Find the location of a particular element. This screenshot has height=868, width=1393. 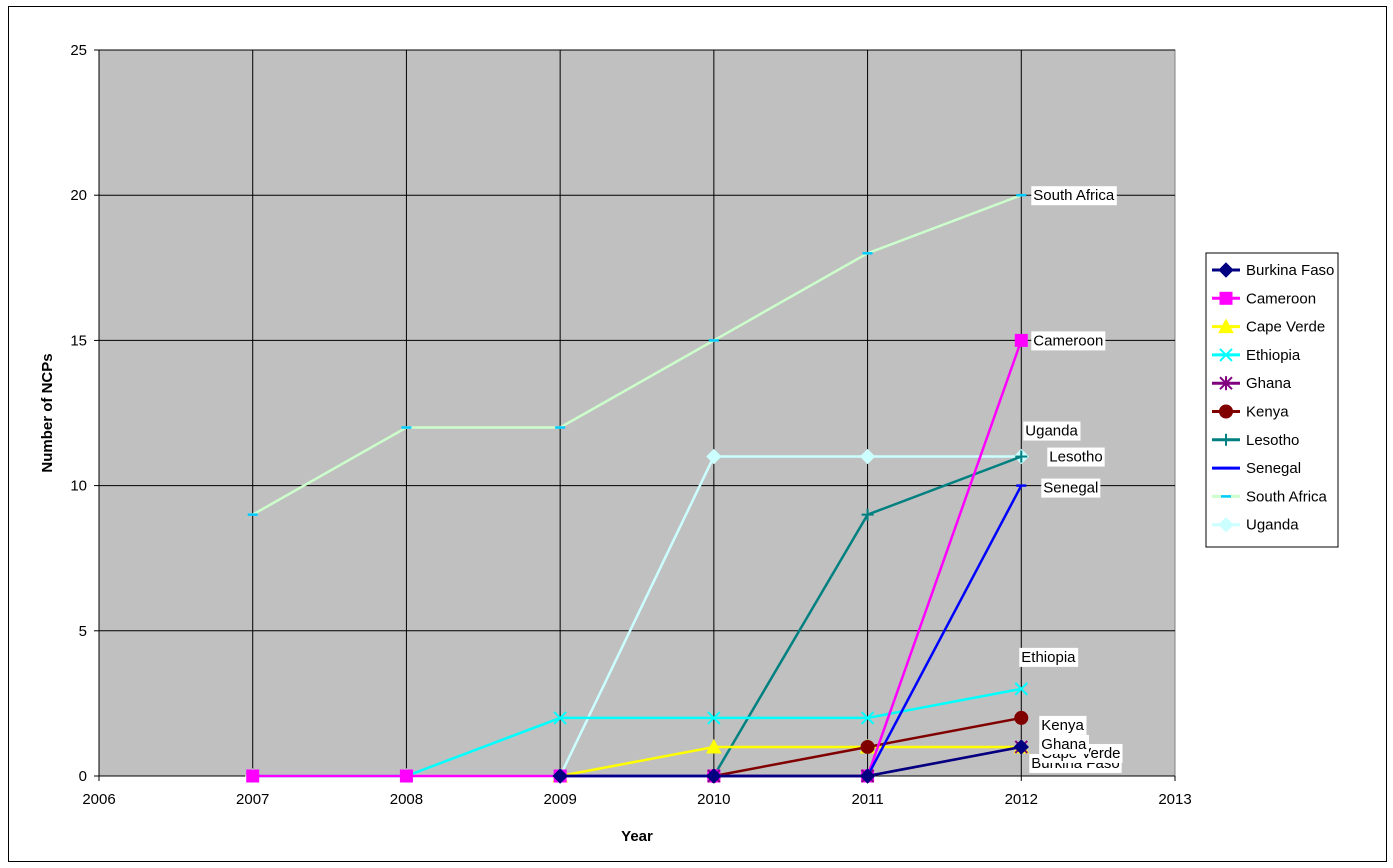

end-label-kenya: Kenya is located at coordinates (1063, 725).